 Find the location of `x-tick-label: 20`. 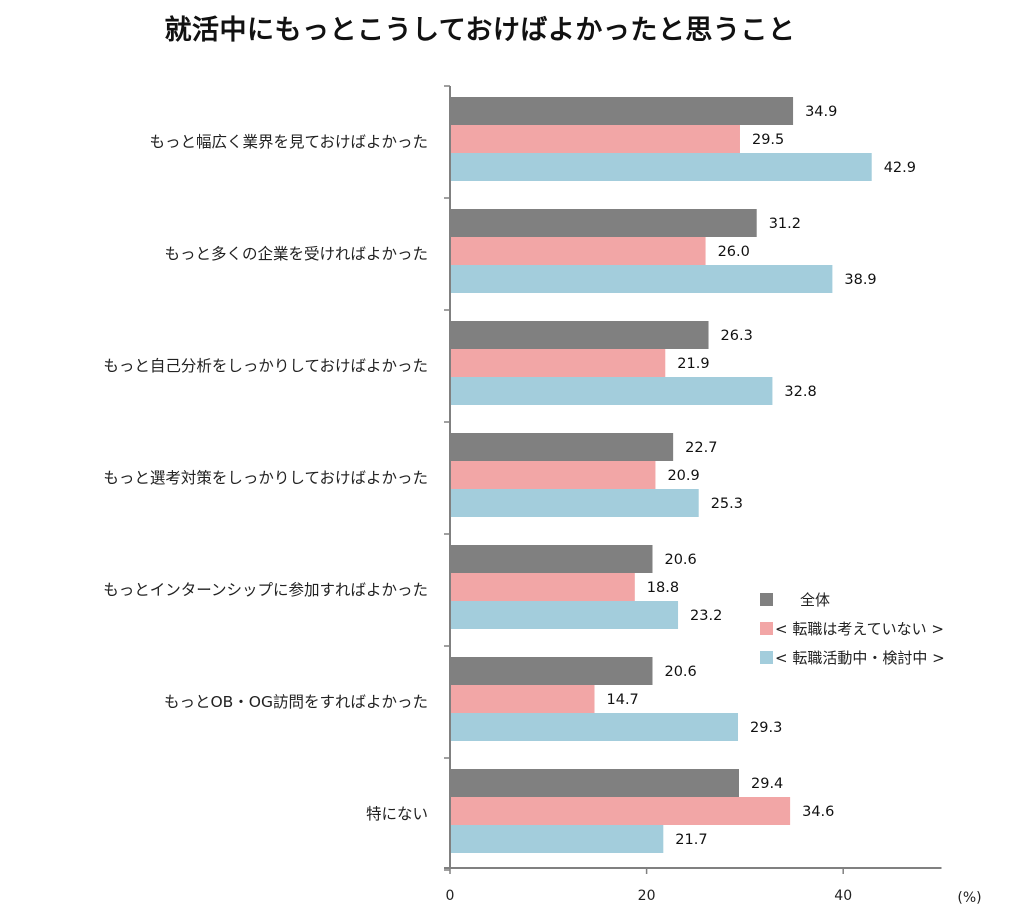

x-tick-label: 20 is located at coordinates (647, 896).